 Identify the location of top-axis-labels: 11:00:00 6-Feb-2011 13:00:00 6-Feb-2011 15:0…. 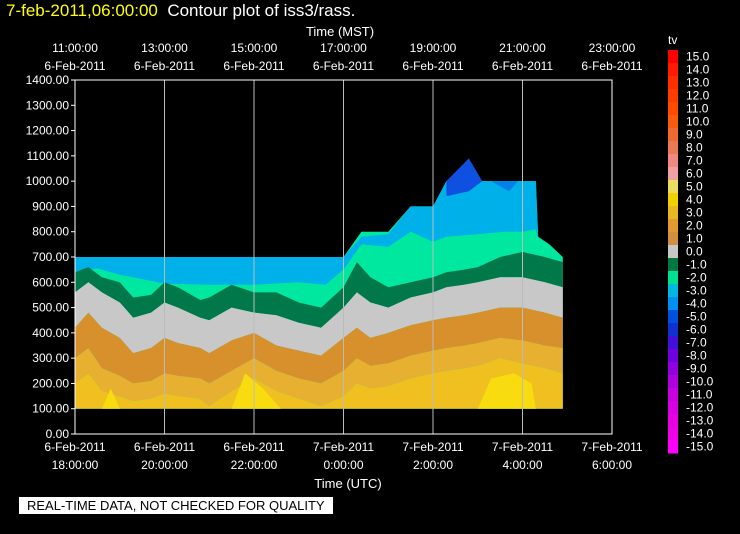
(343, 57).